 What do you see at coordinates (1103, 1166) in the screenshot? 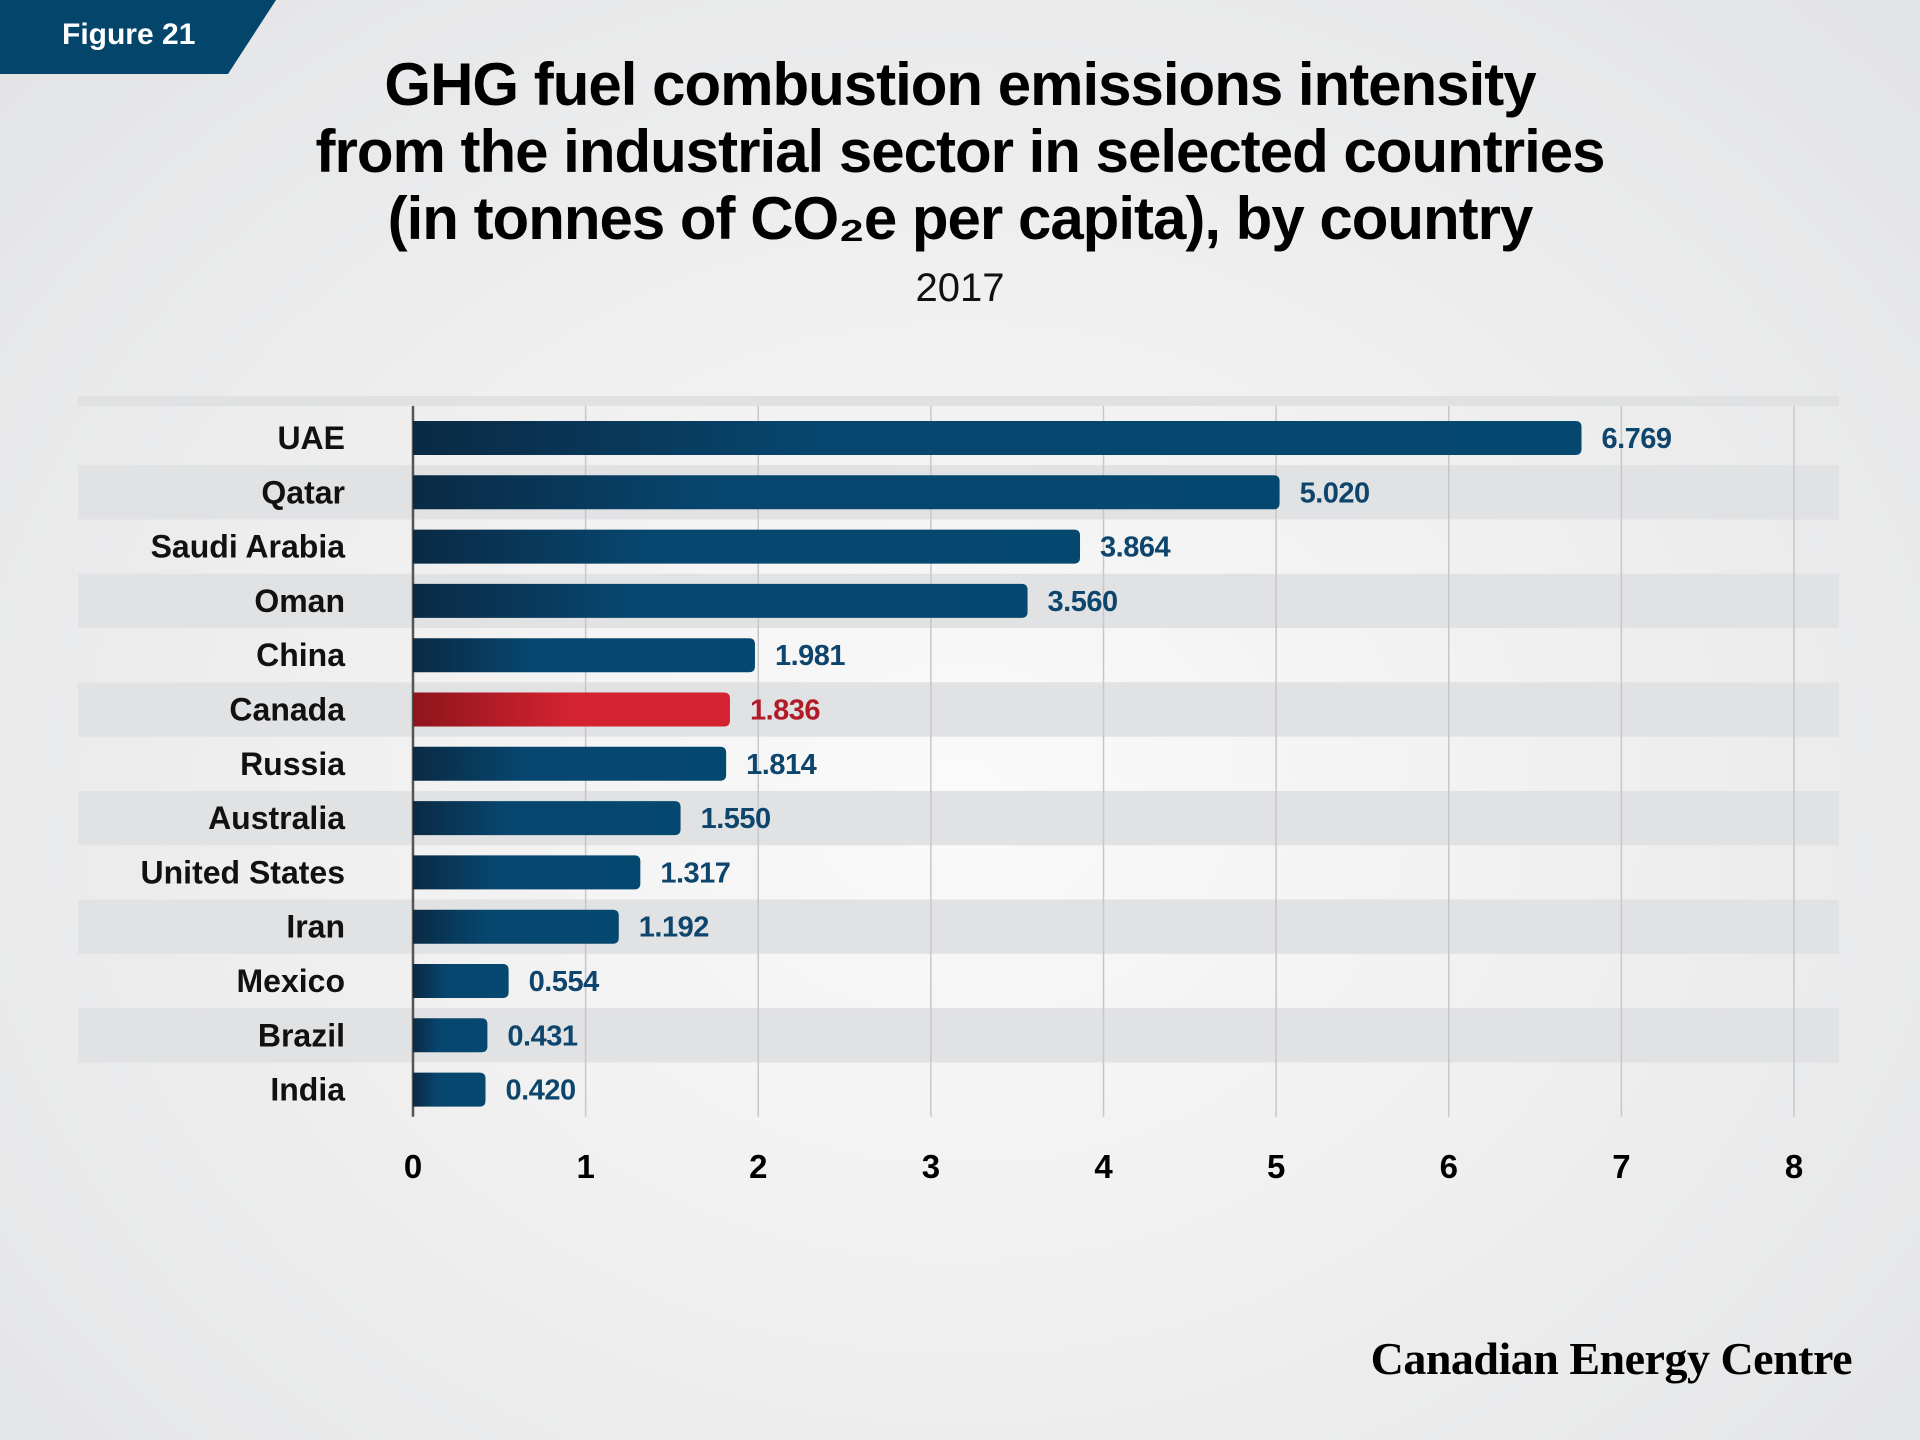
I see `x-tick-label: 4` at bounding box center [1103, 1166].